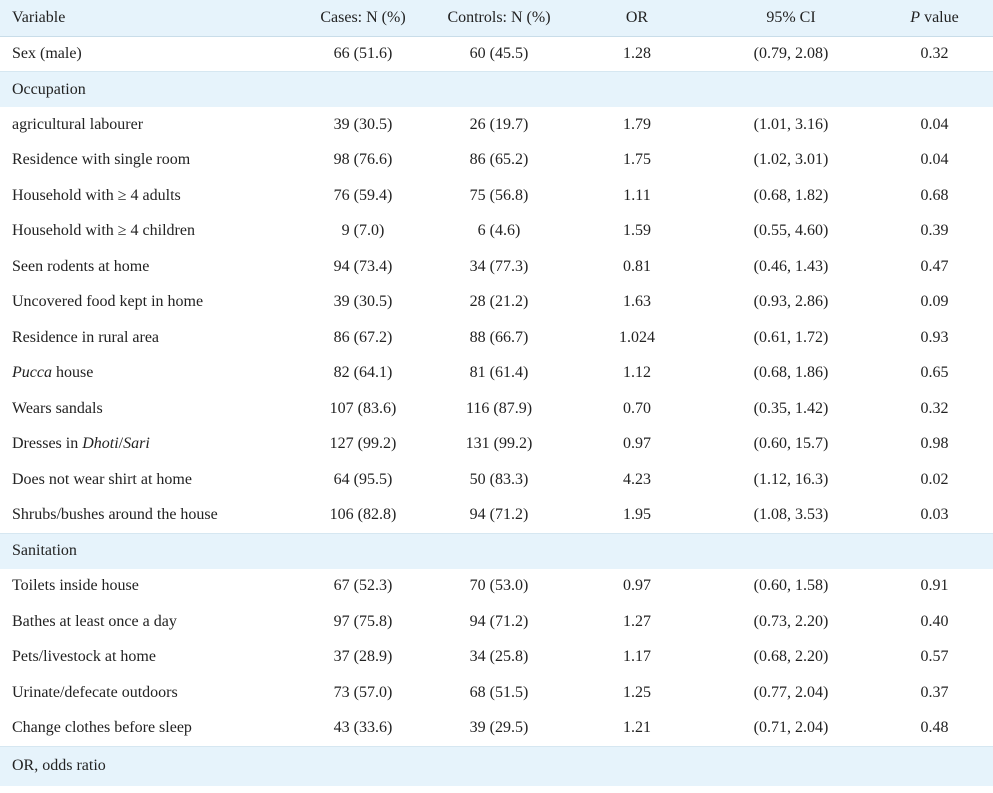 The image size is (993, 793). What do you see at coordinates (499, 479) in the screenshot?
I see `controls-cell: 50 (83.3)` at bounding box center [499, 479].